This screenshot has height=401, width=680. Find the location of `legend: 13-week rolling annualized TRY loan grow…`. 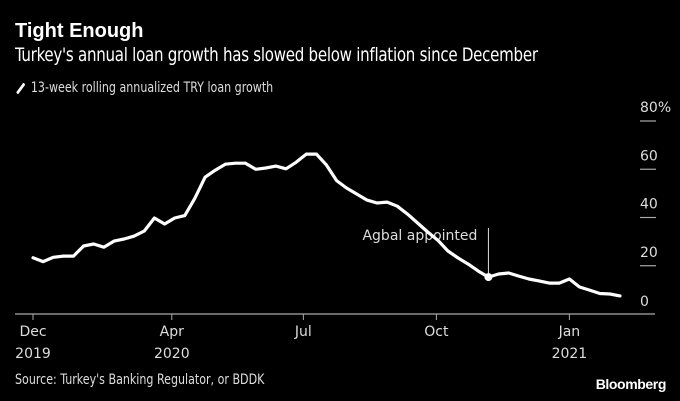

legend: 13-week rolling annualized TRY loan grow… is located at coordinates (144, 88).